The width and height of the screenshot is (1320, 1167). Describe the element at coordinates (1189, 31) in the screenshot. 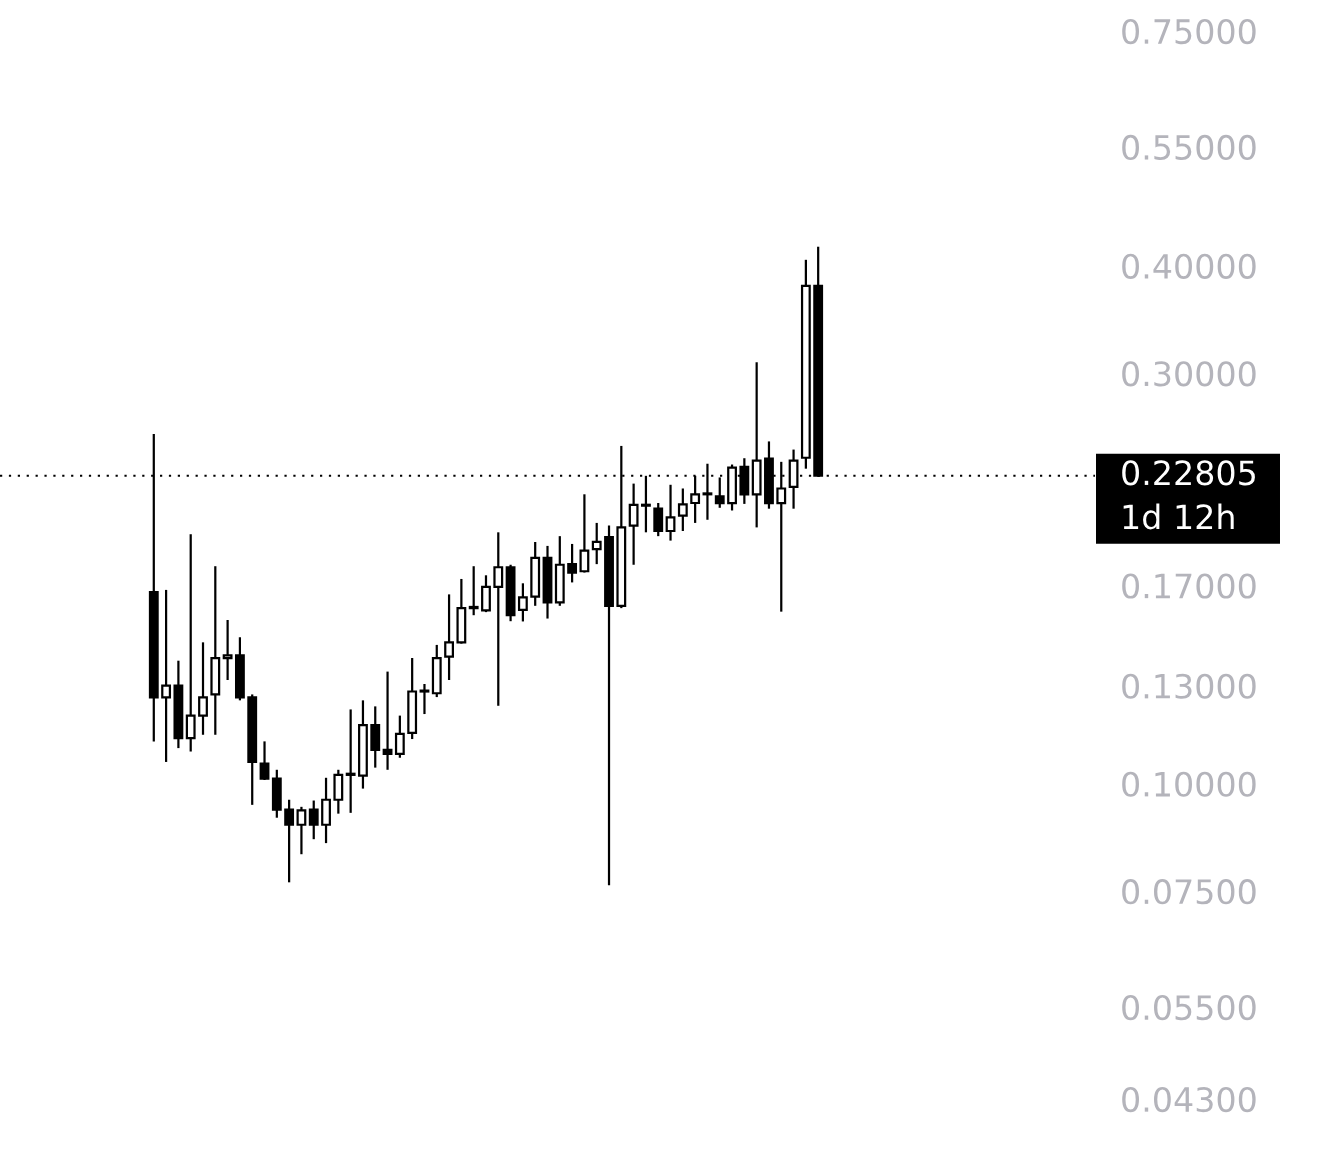

I see `y-tick-label: 0.75000` at that location.